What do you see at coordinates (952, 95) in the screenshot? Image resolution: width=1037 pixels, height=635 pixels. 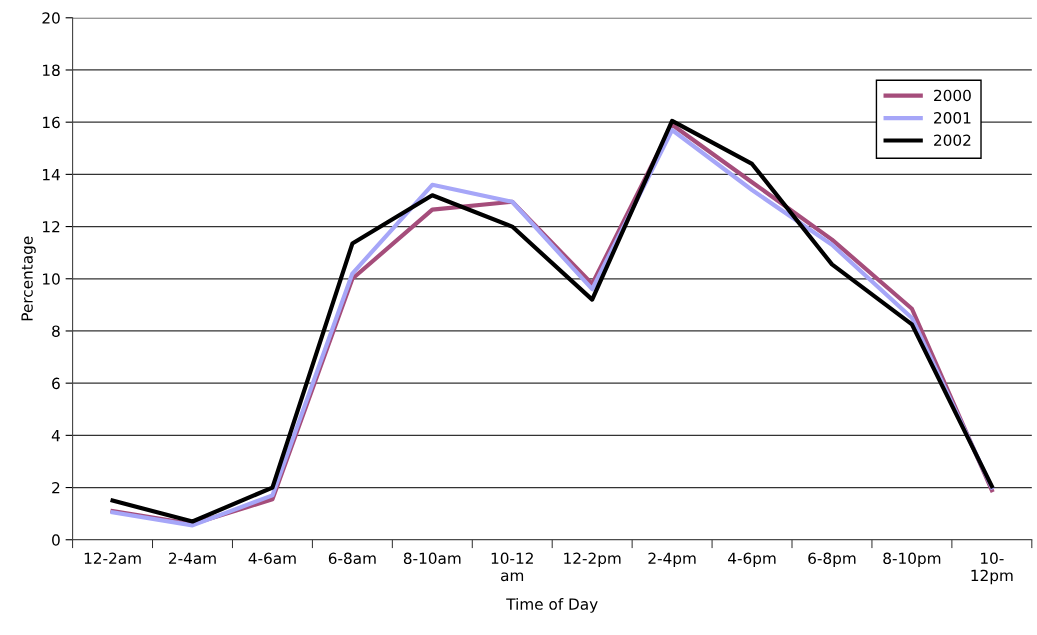 I see `legend-label: 2000` at bounding box center [952, 95].